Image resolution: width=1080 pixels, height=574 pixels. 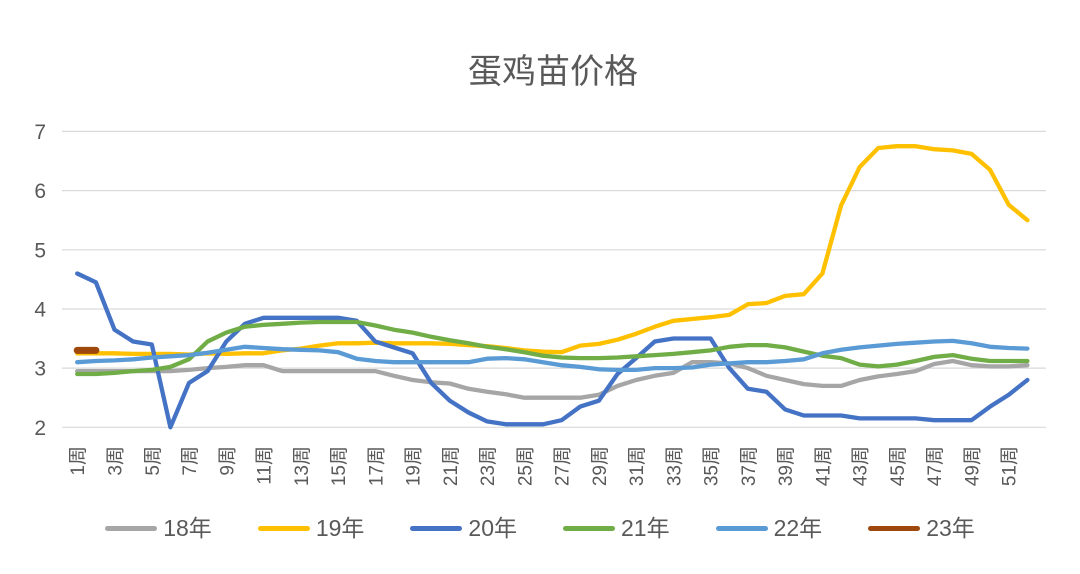 What do you see at coordinates (861, 466) in the screenshot?
I see `x-axis-tick-label: 43周` at bounding box center [861, 466].